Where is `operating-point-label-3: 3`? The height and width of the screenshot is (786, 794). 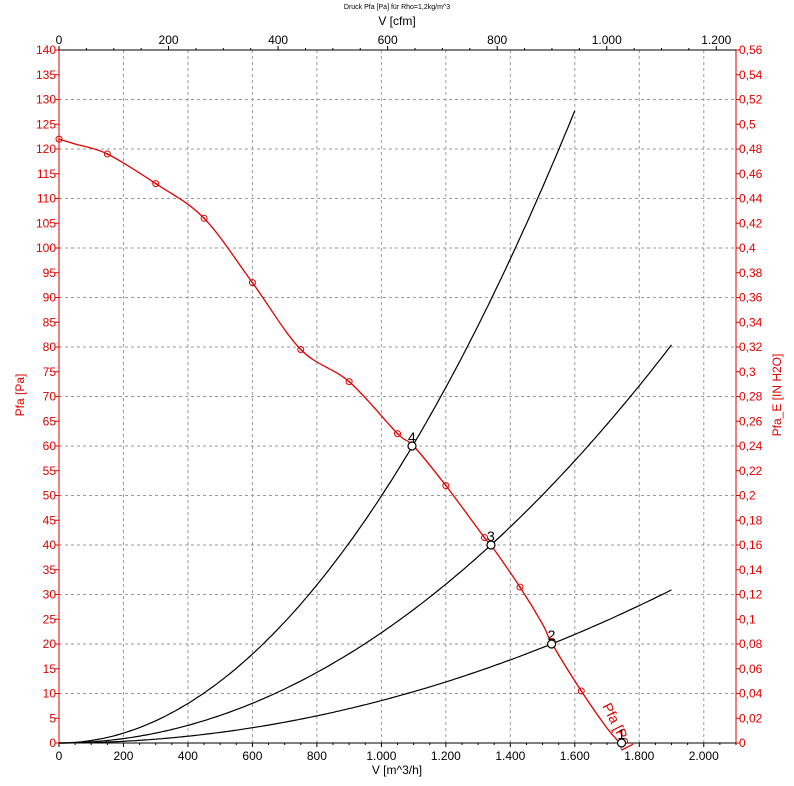
operating-point-label-3: 3 is located at coordinates (491, 536).